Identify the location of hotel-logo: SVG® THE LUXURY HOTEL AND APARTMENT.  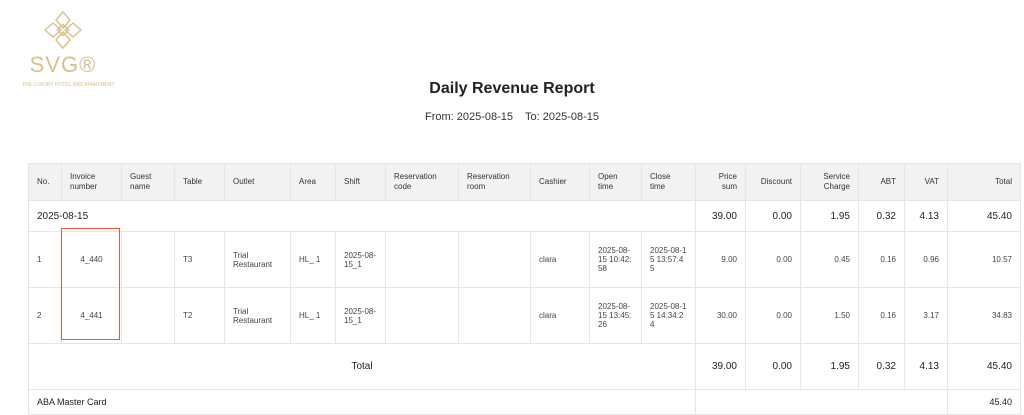
(68, 49).